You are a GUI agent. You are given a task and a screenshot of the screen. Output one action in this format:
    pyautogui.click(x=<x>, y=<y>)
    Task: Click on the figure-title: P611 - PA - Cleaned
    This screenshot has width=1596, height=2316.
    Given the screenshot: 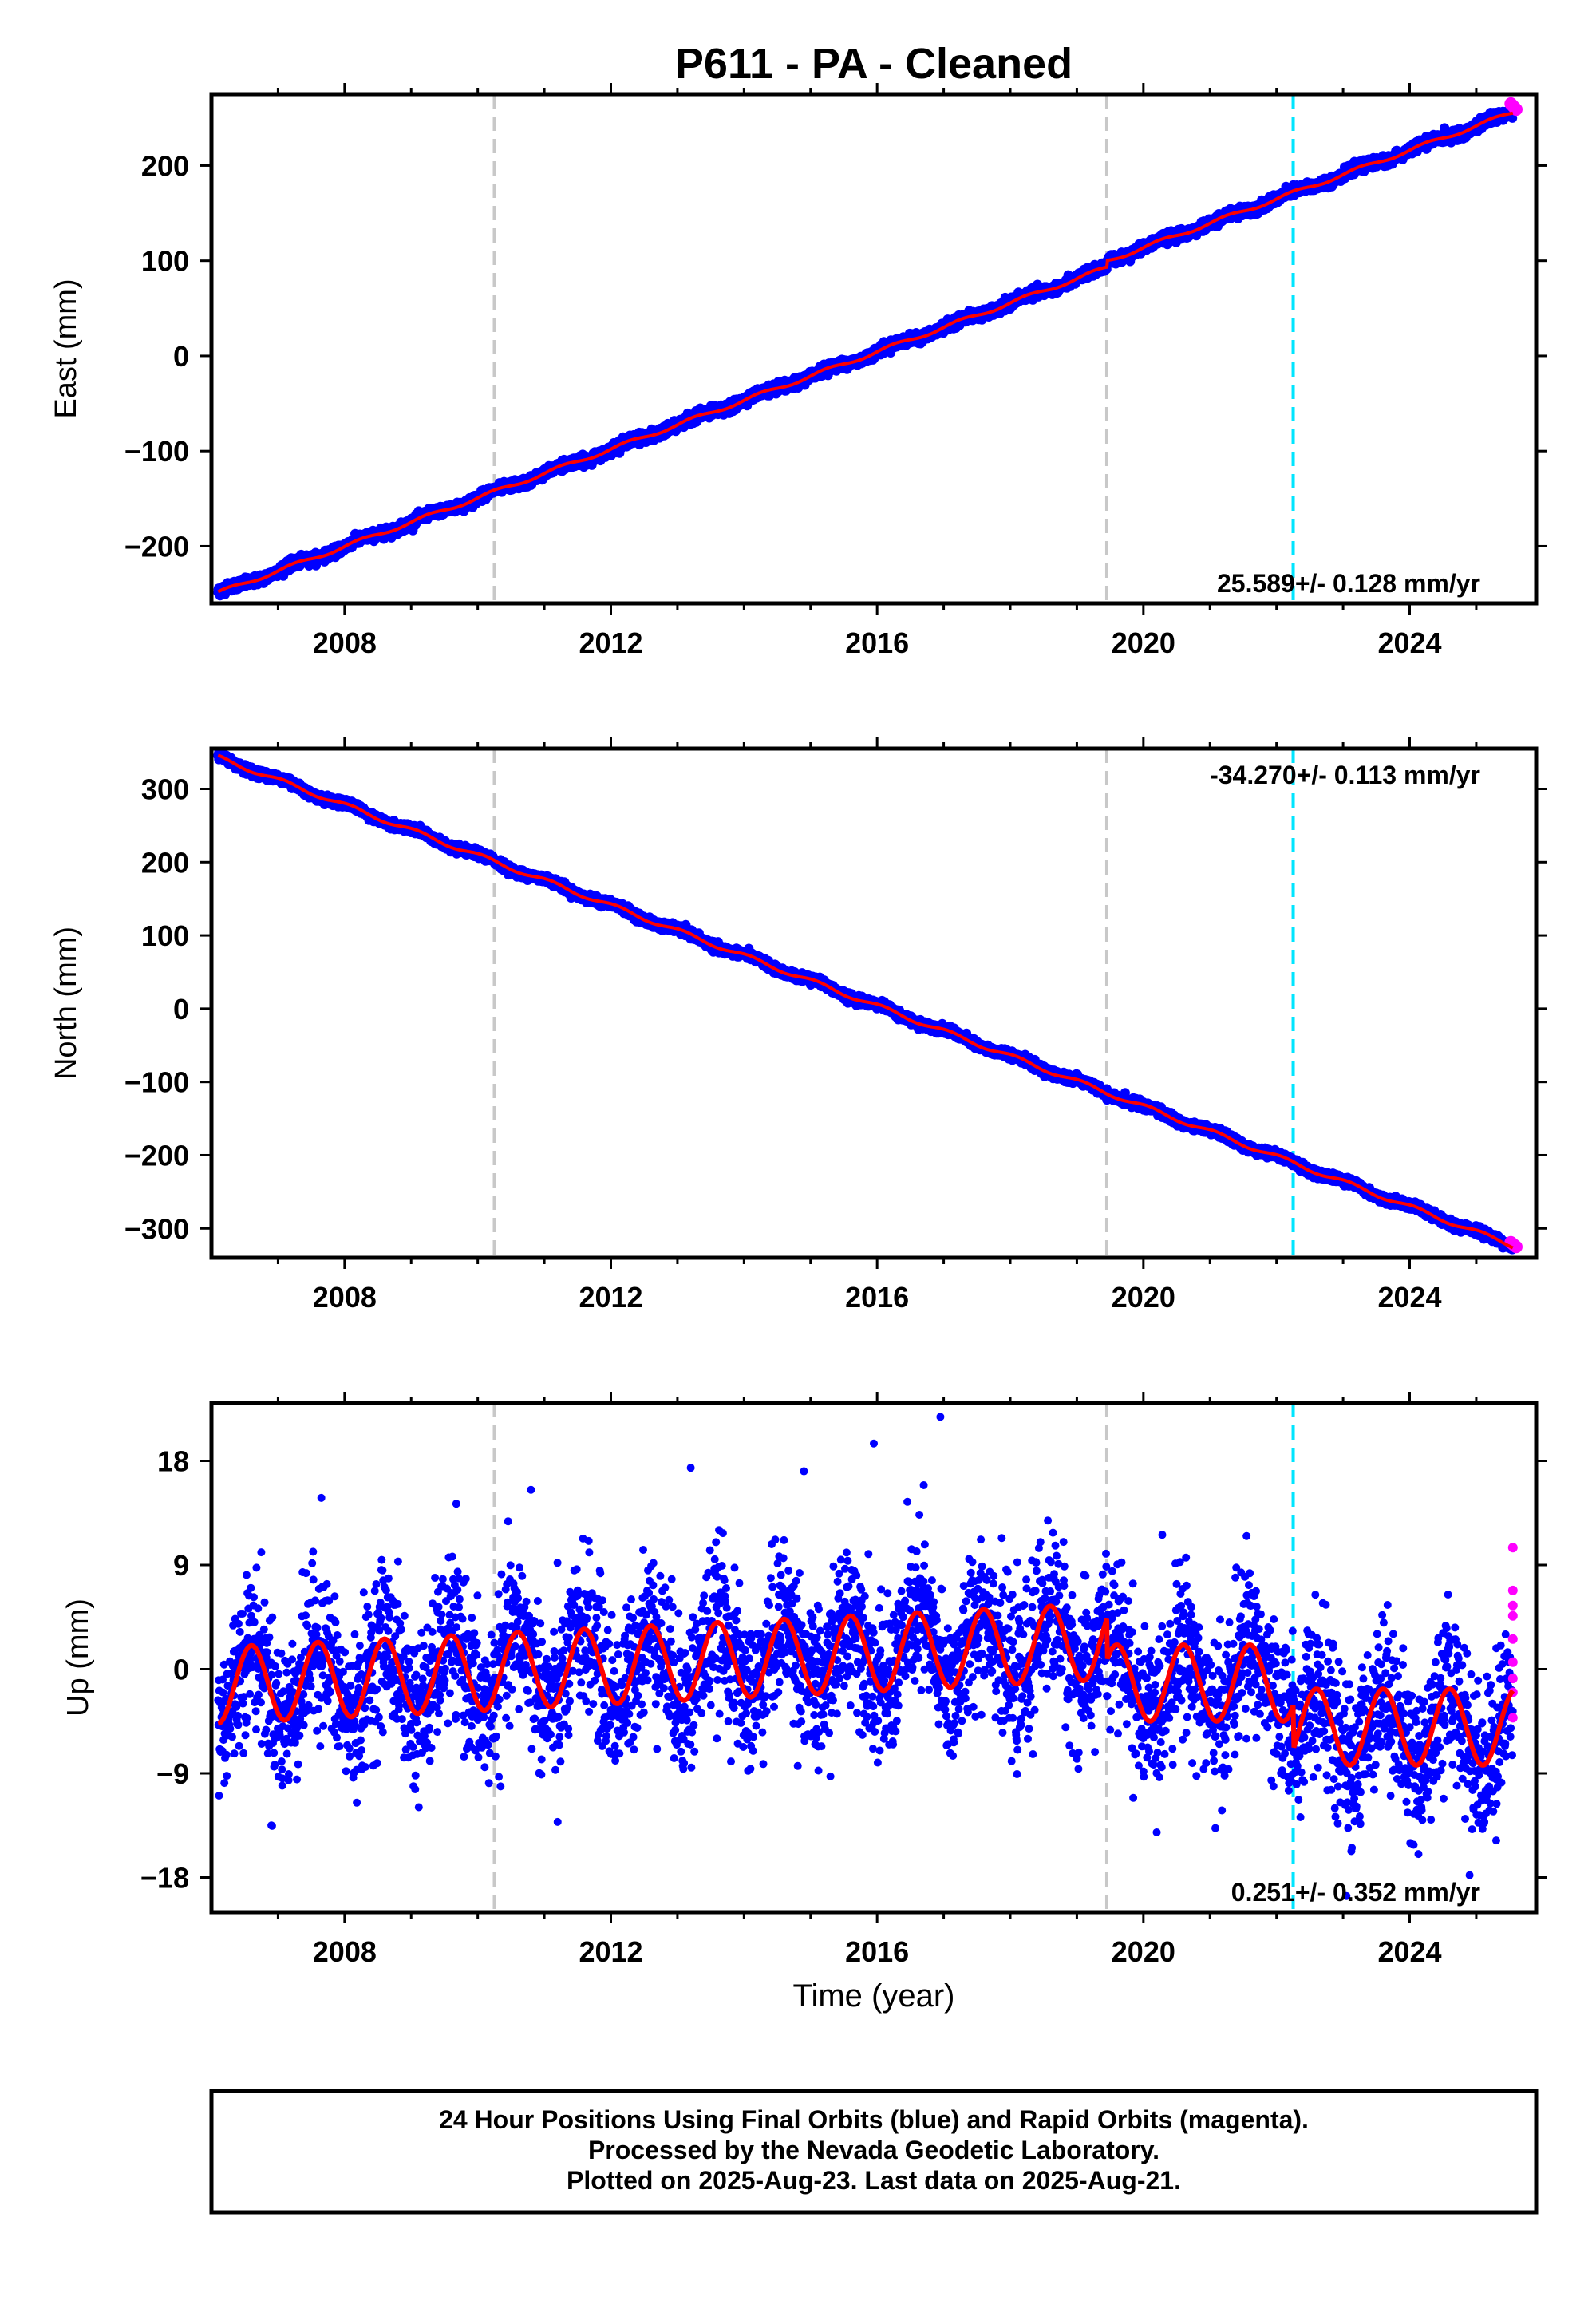 What is the action you would take?
    pyautogui.click(x=874, y=64)
    